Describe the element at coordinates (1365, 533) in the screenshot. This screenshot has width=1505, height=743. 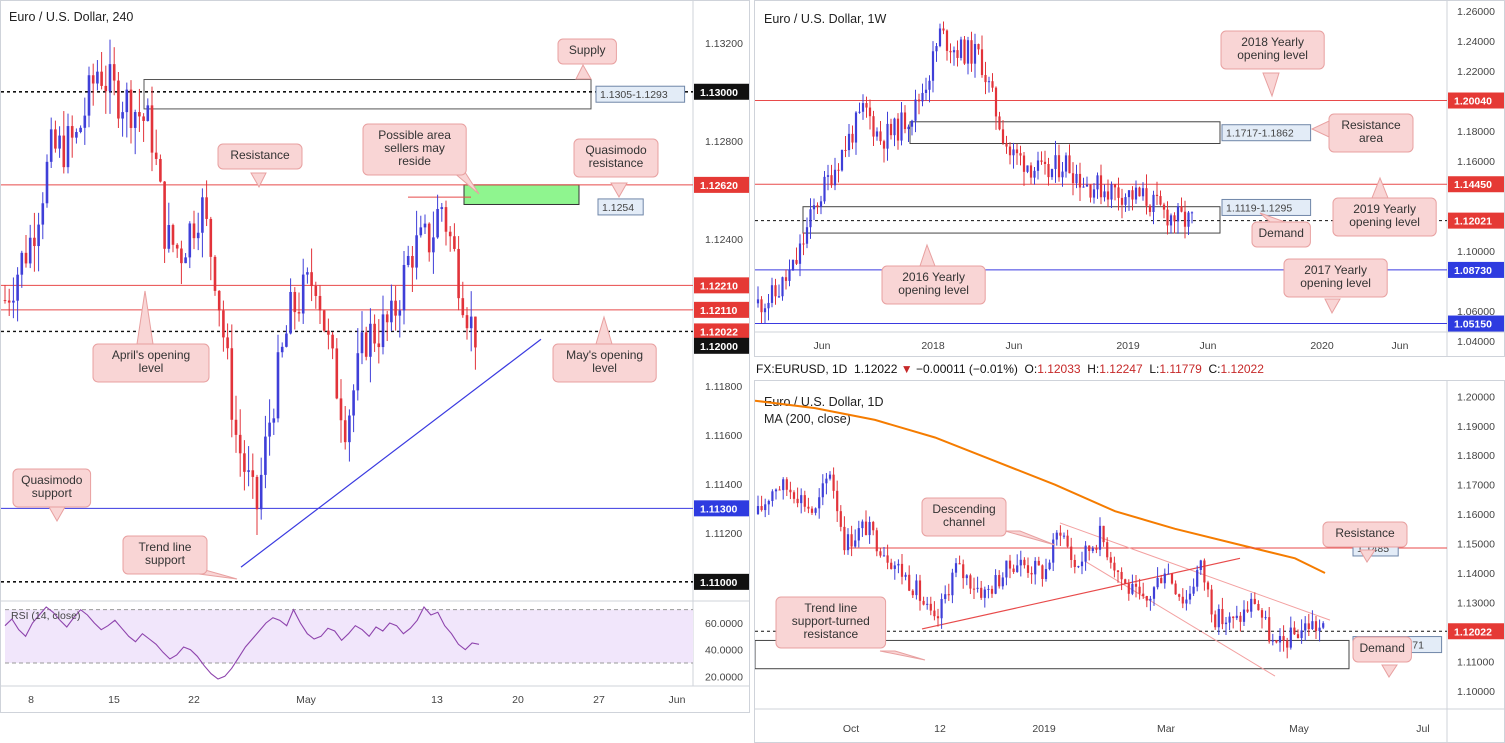
I see `note-line: Resistance` at that location.